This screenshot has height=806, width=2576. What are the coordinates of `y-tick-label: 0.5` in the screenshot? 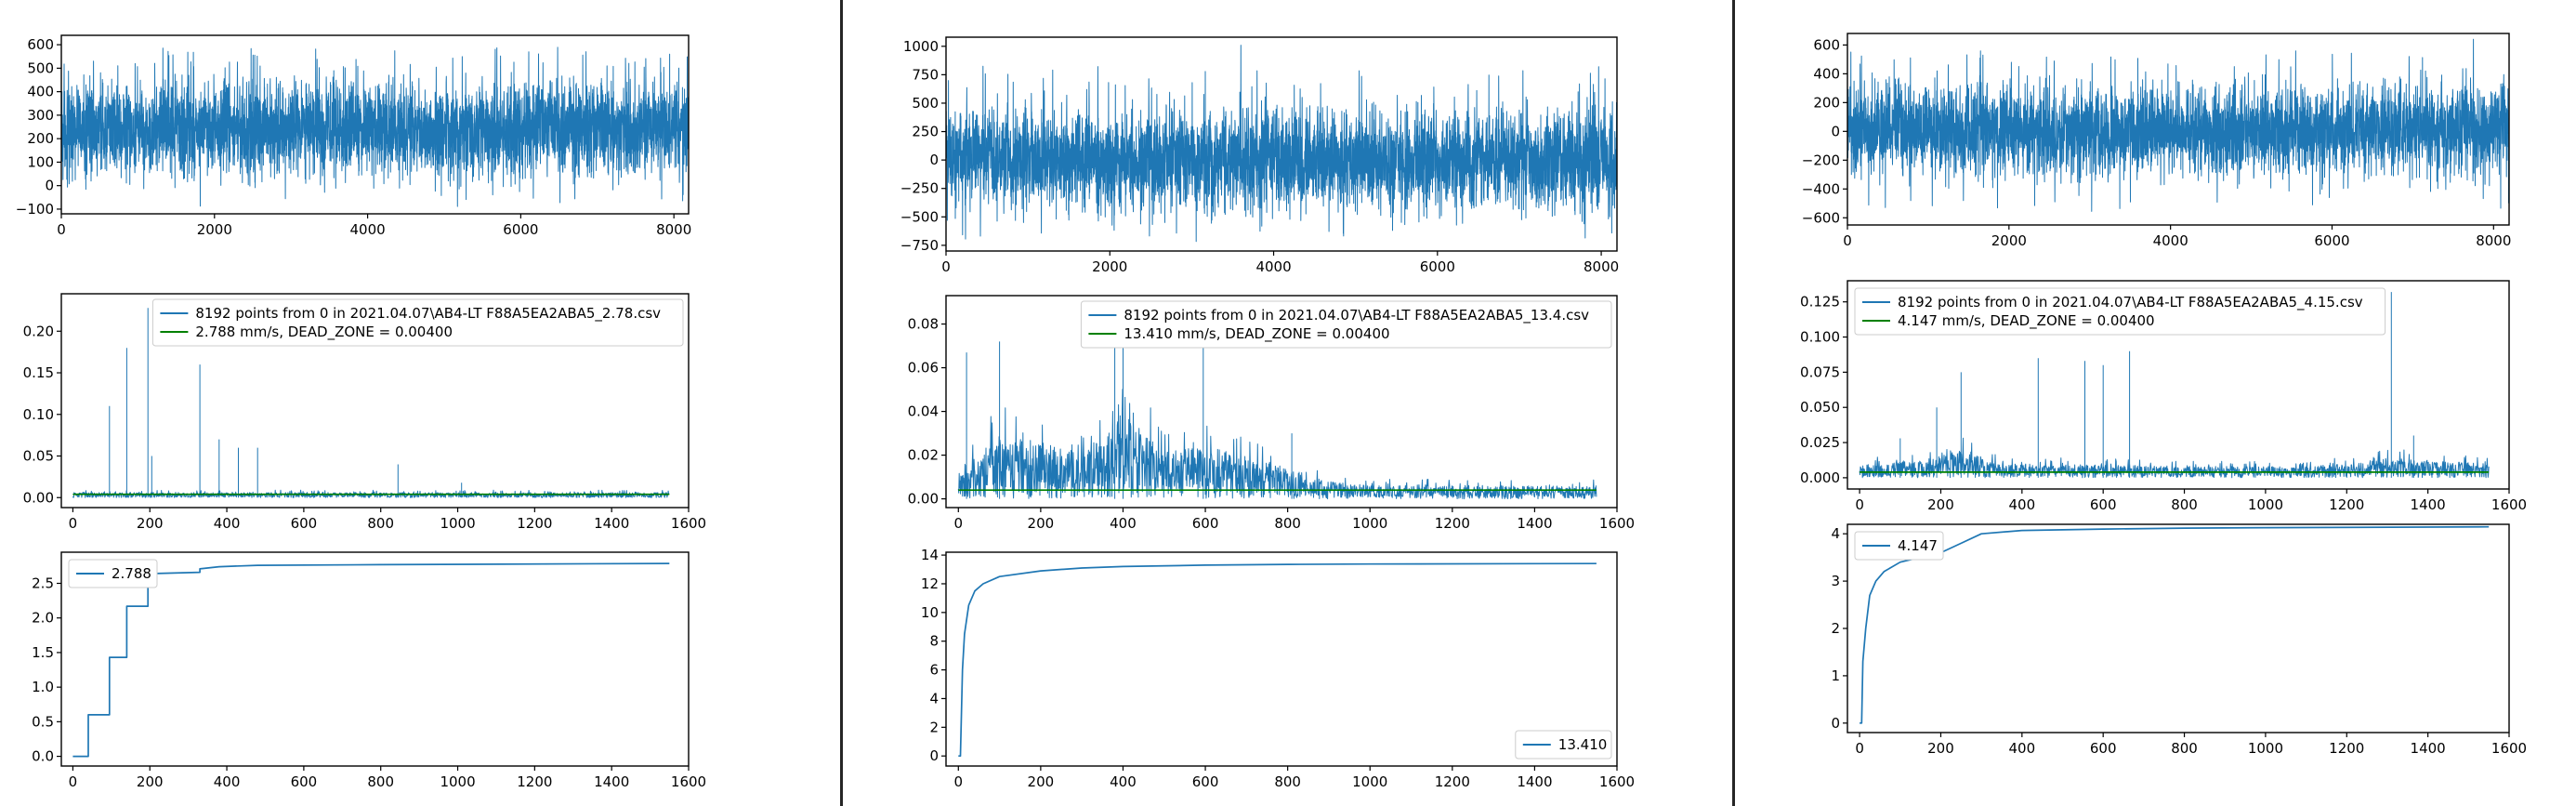 It's located at (43, 721).